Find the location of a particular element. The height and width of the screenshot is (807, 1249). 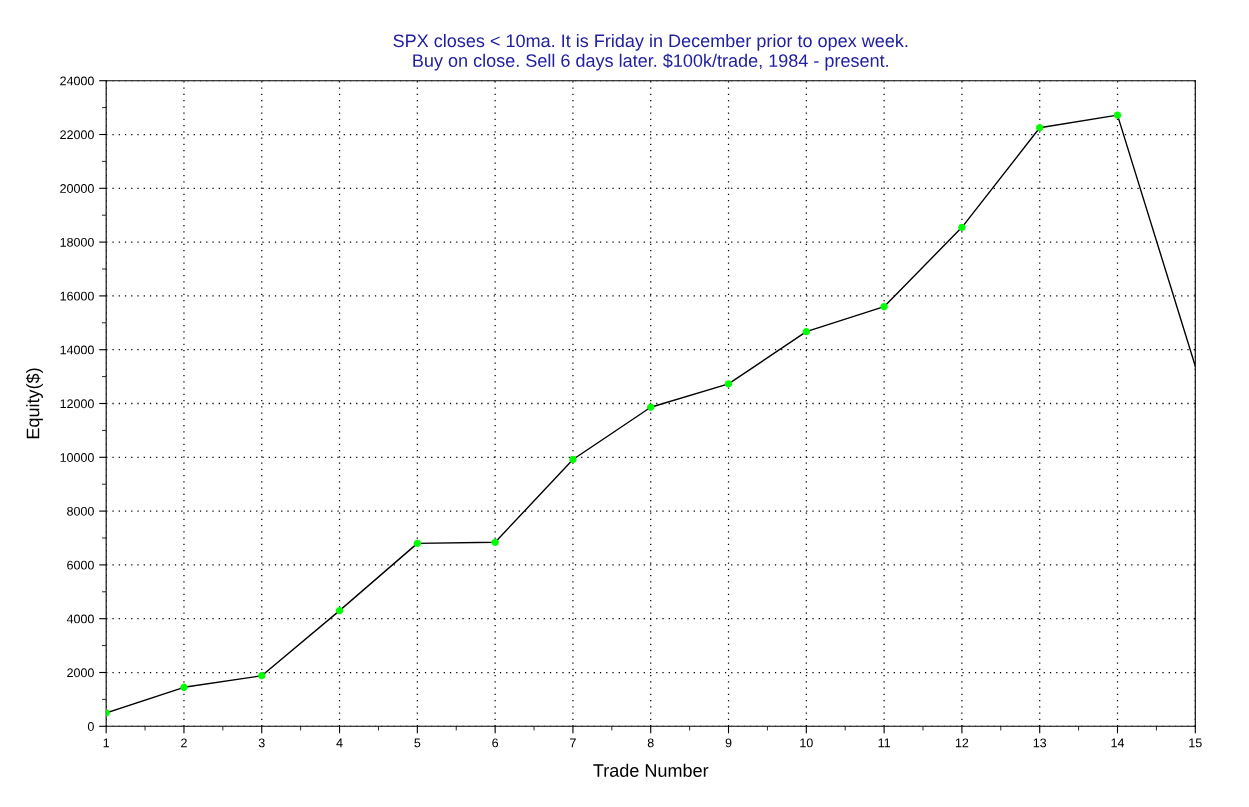

x-tick-label: 6 is located at coordinates (495, 743).